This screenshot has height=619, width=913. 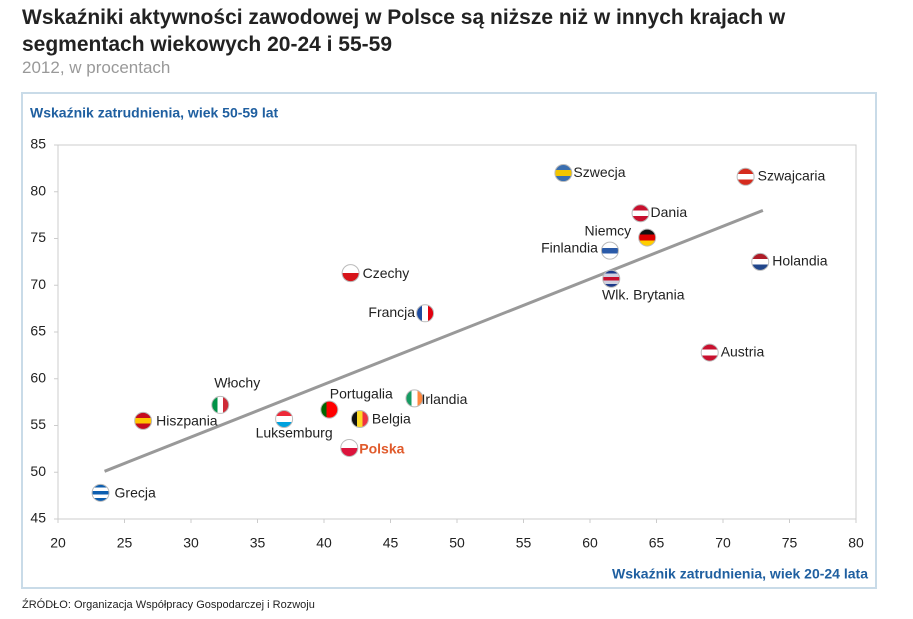 I want to click on point-label: Holandia, so click(x=799, y=261).